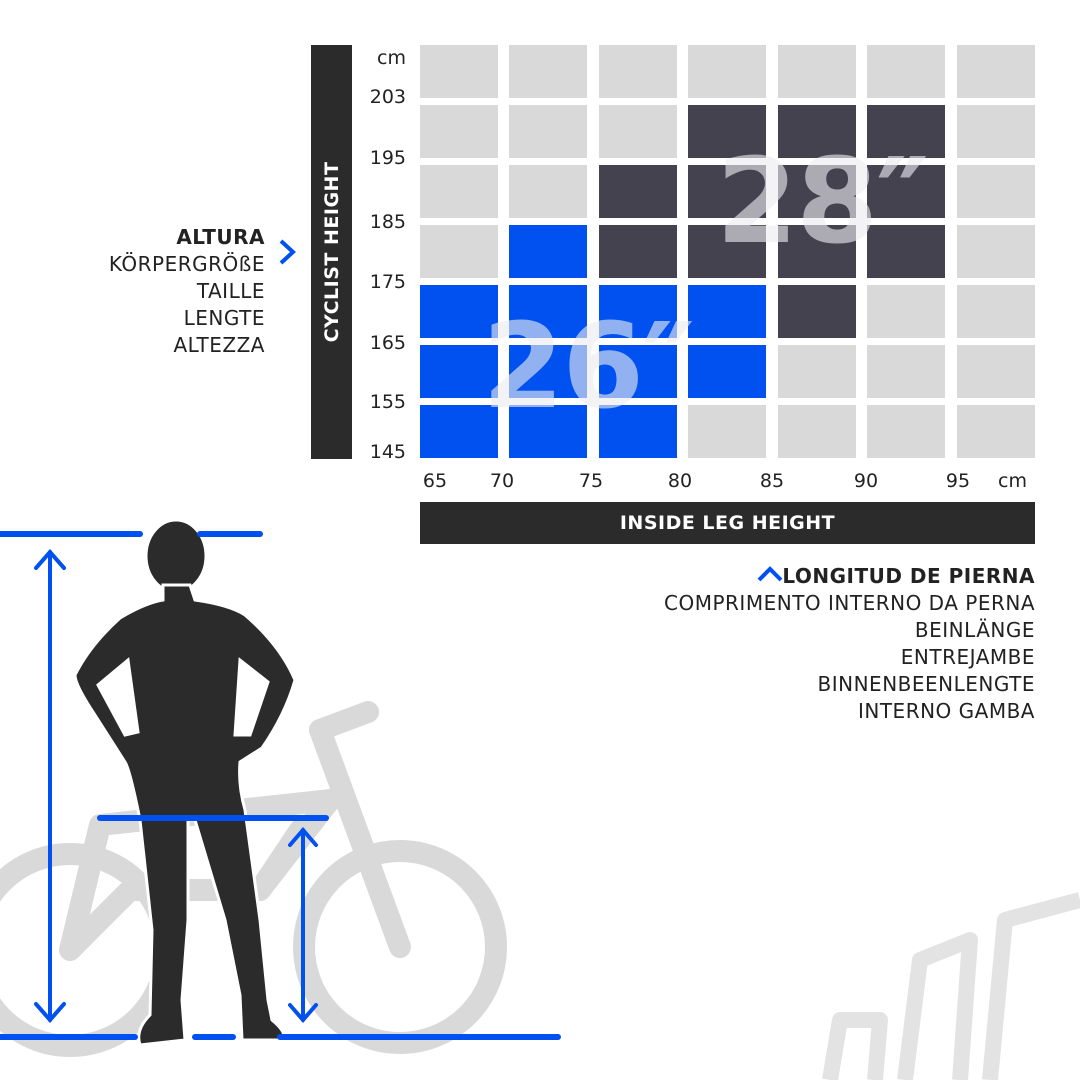 This screenshot has width=1080, height=1080. I want to click on inside-leg-height-bar: INSIDE LEG HEIGHT, so click(727, 523).